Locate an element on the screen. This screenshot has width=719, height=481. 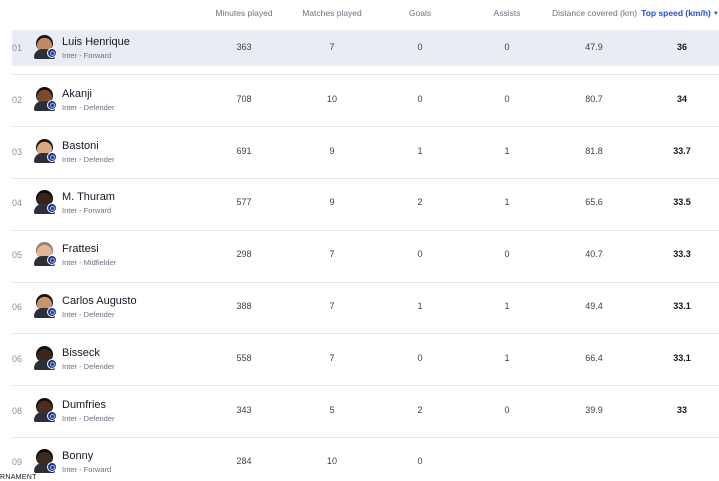
player-name: Carlos Augusto is located at coordinates (99, 301).